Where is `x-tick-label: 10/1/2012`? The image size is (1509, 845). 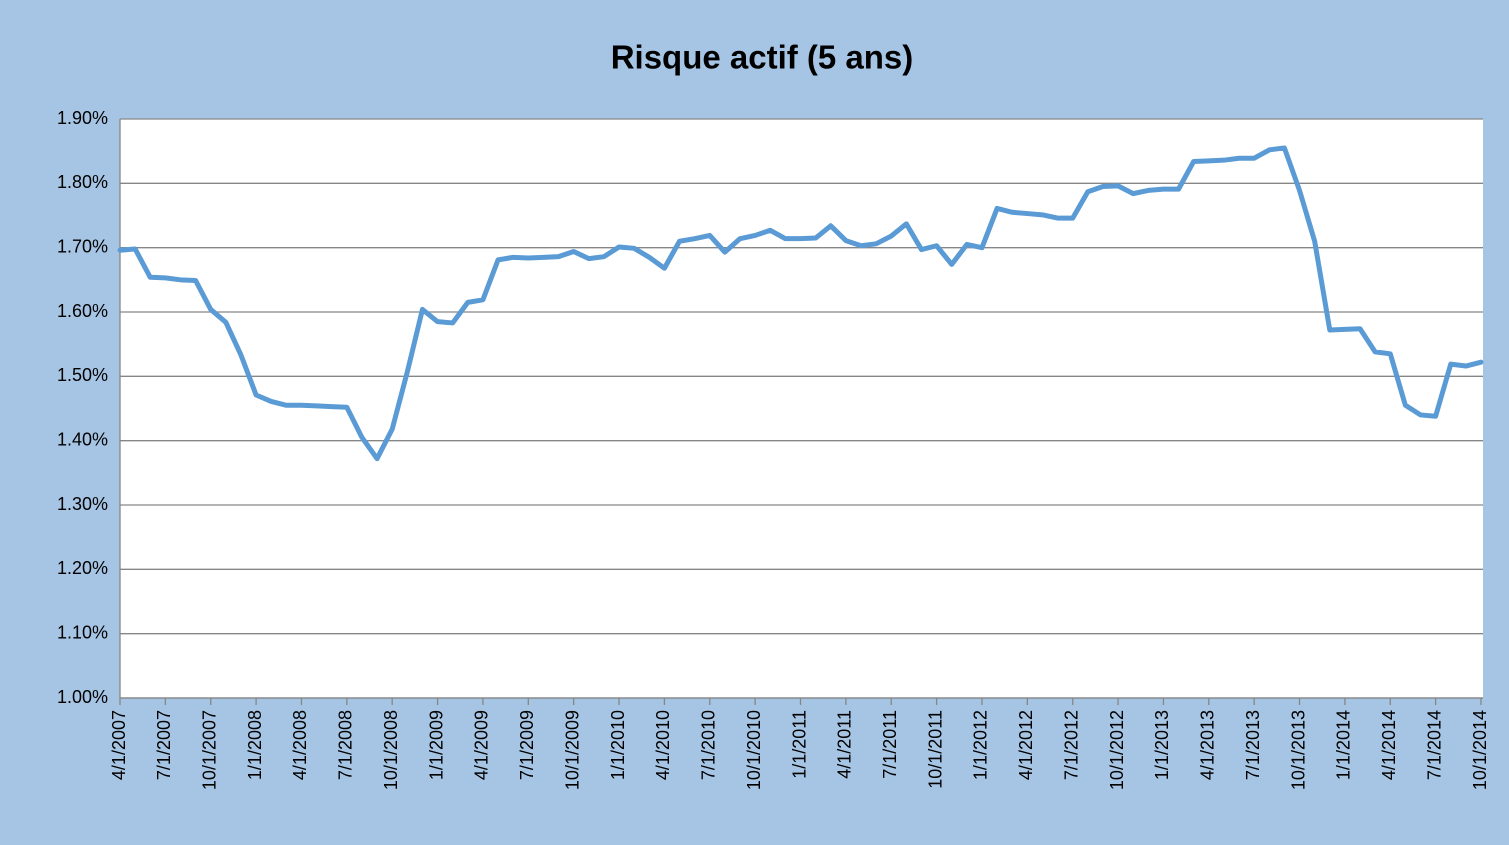 x-tick-label: 10/1/2012 is located at coordinates (1117, 750).